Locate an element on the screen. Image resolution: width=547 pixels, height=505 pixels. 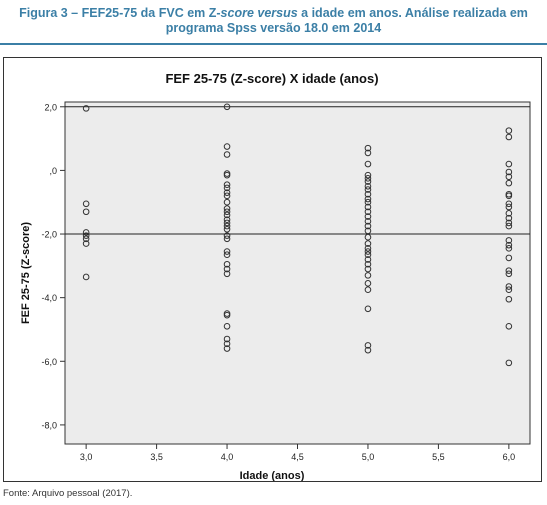
caption-prefix: Figura 3 – FEF25-75 da FVC em Z- is located at coordinates (120, 13).